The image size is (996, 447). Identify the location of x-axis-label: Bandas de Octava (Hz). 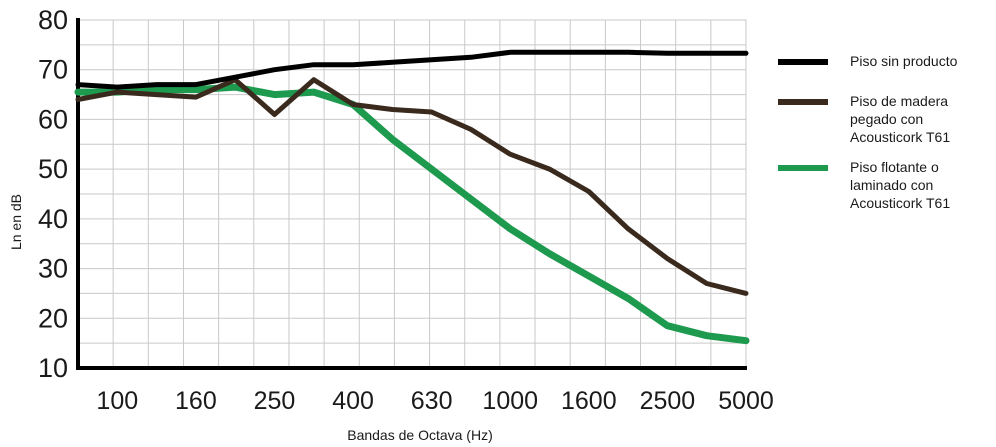
(420, 435).